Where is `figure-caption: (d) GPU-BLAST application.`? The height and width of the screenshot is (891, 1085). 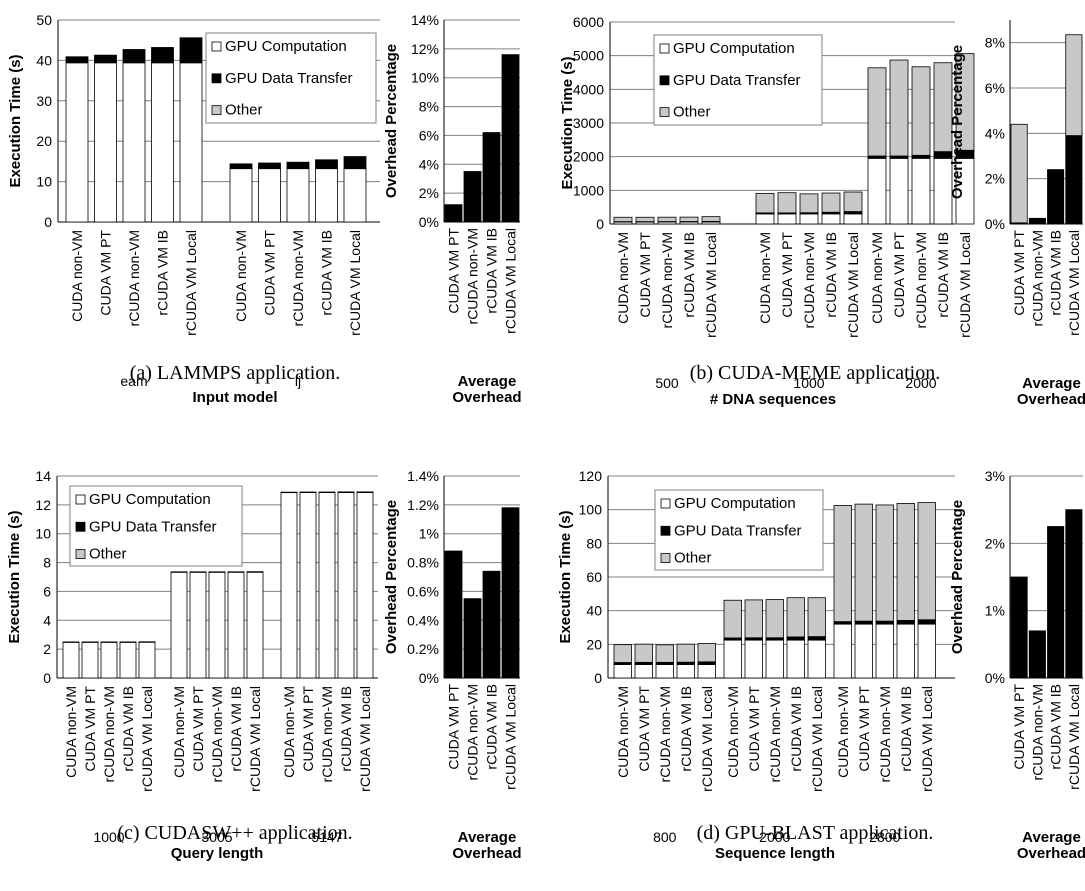 figure-caption: (d) GPU-BLAST application. is located at coordinates (815, 833).